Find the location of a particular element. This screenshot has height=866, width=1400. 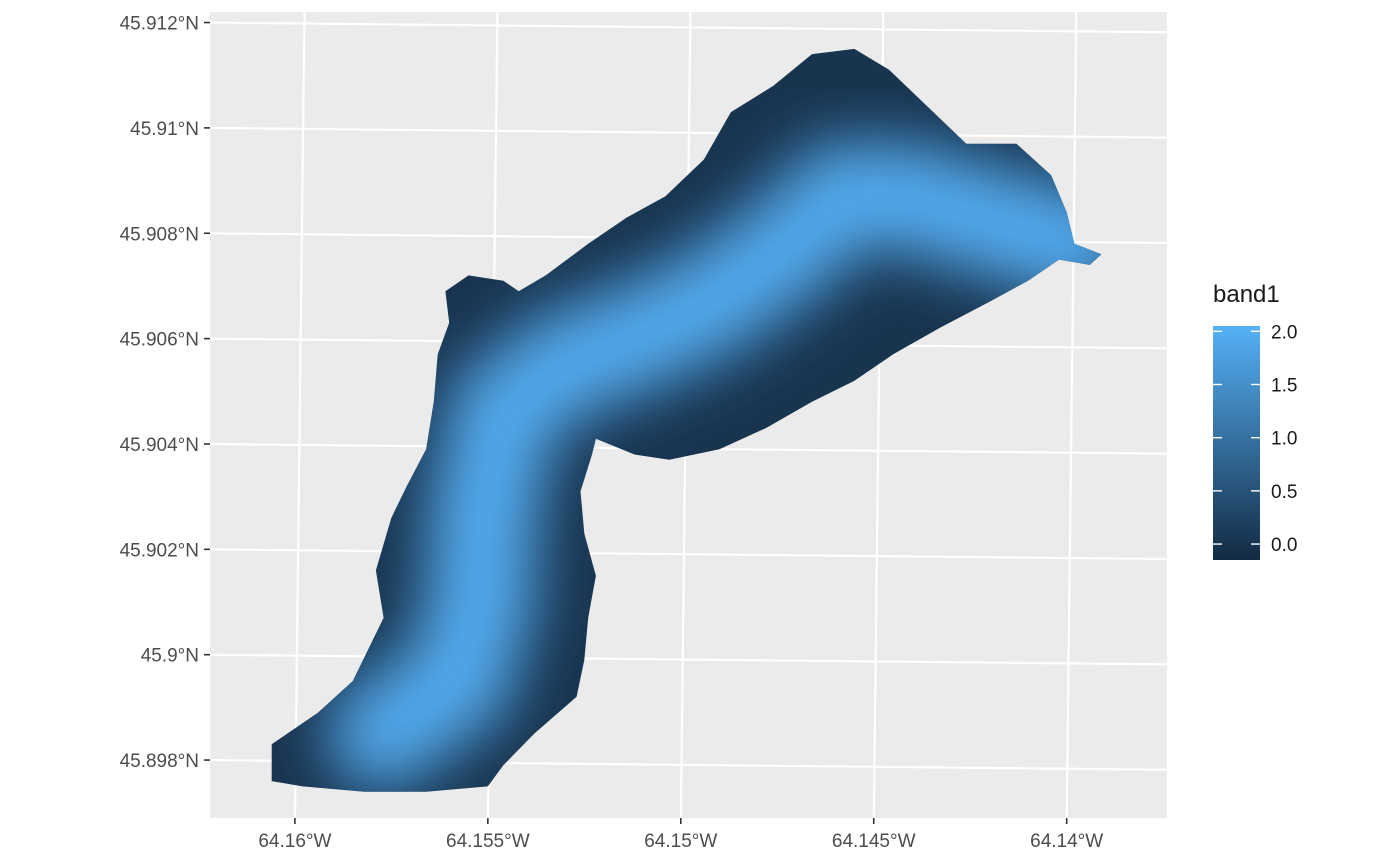

legend-tick-label: 1.0 is located at coordinates (1284, 439).